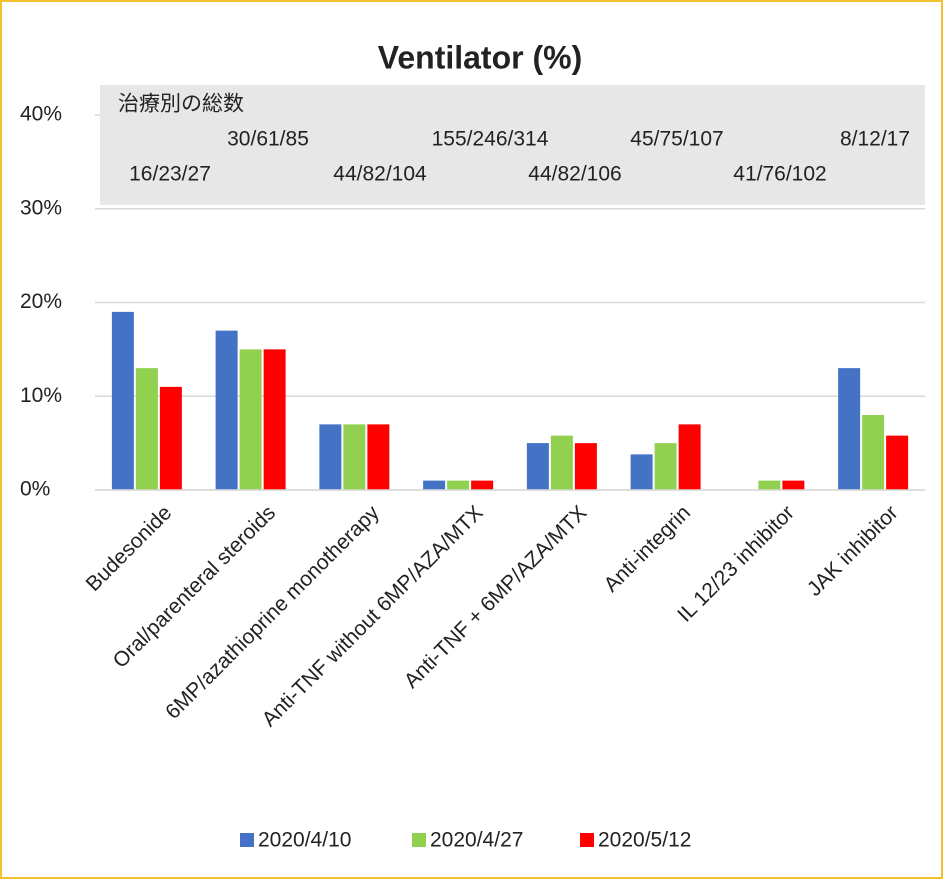  I want to click on y-tick-label: 30%, so click(41, 207).